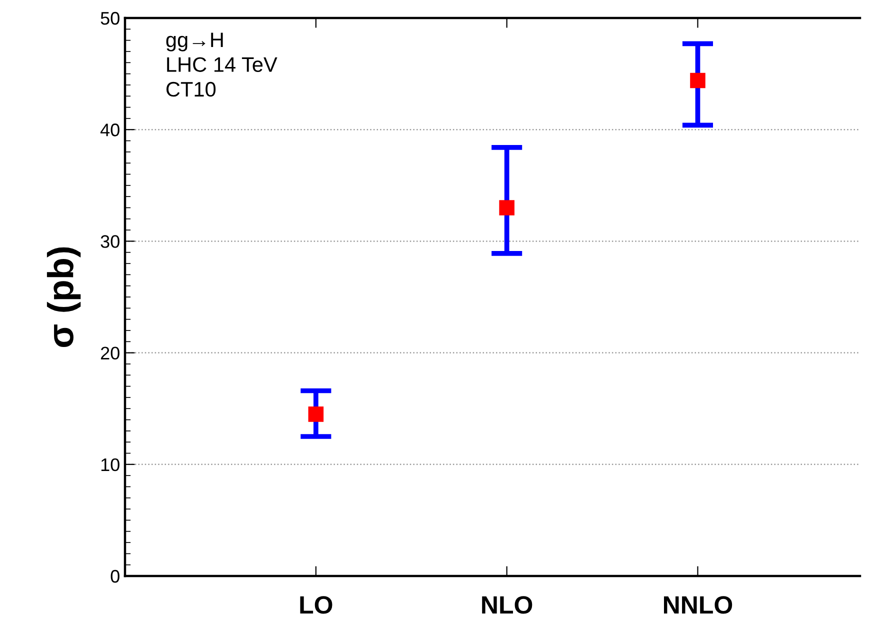  What do you see at coordinates (507, 605) in the screenshot?
I see `x-tick-label: NLO` at bounding box center [507, 605].